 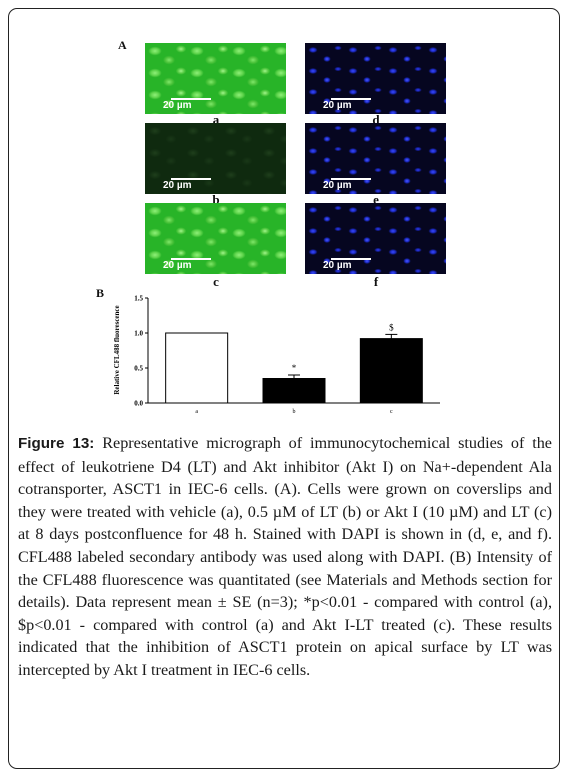 What do you see at coordinates (138, 334) in the screenshot?
I see `y-tick-label: 1.0` at bounding box center [138, 334].